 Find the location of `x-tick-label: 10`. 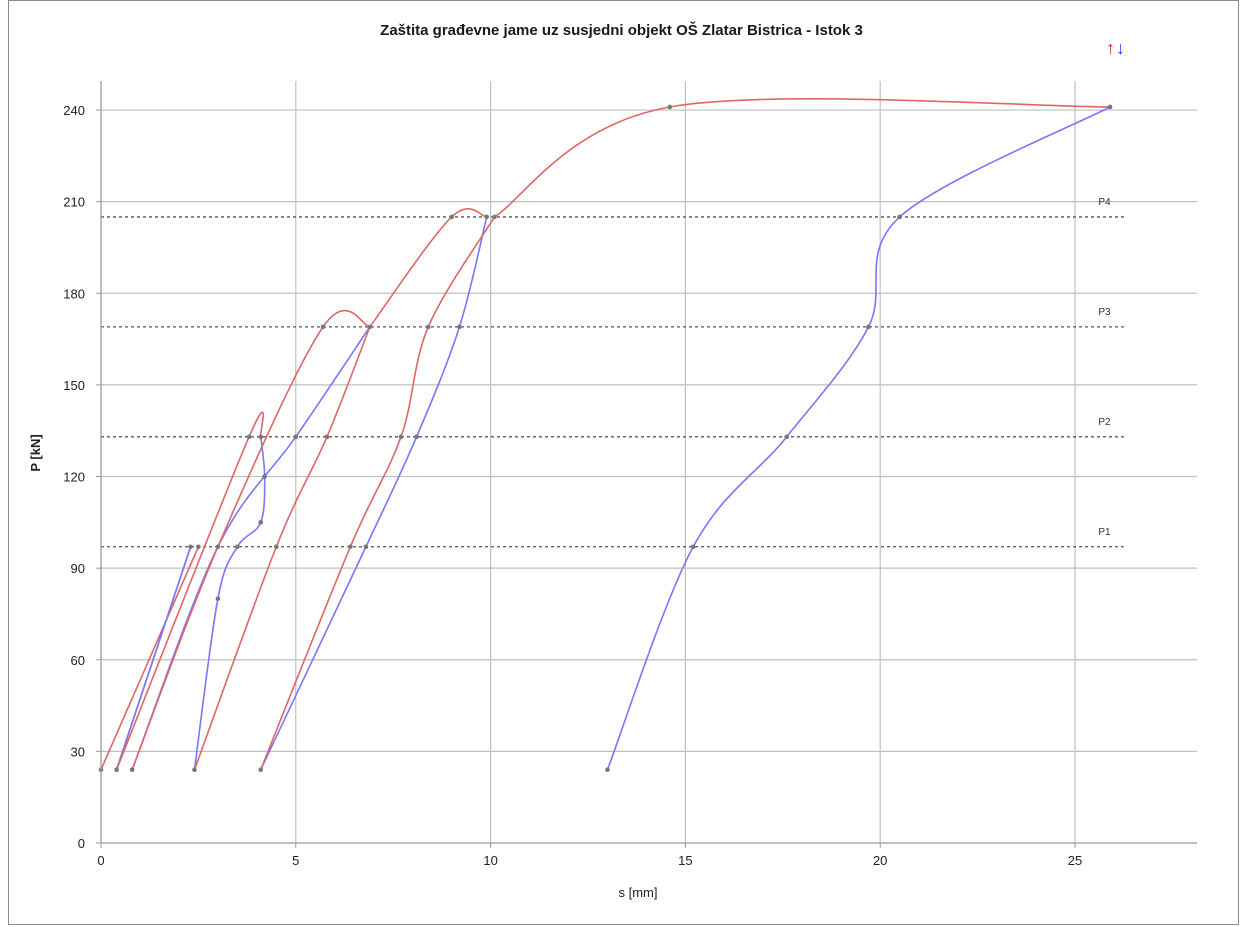

x-tick-label: 10 is located at coordinates (490, 860).